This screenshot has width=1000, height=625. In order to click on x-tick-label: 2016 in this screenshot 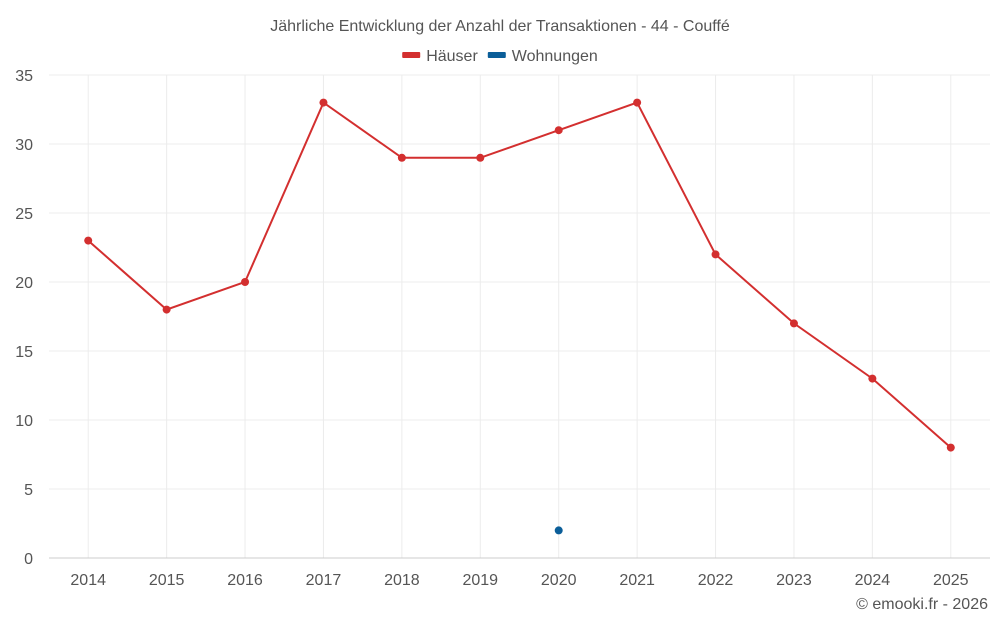, I will do `click(245, 580)`.